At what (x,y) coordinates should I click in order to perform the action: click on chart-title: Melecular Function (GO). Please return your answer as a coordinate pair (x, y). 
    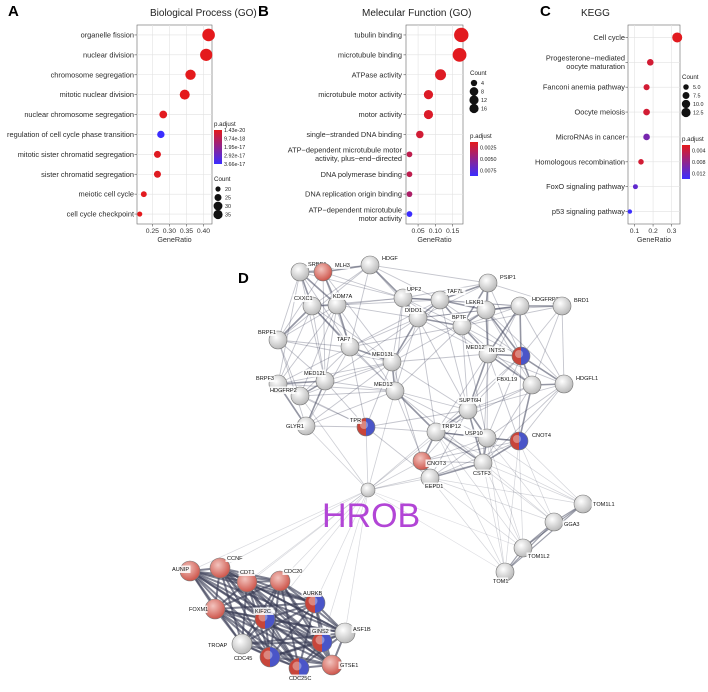
    Looking at the image, I should click on (416, 13).